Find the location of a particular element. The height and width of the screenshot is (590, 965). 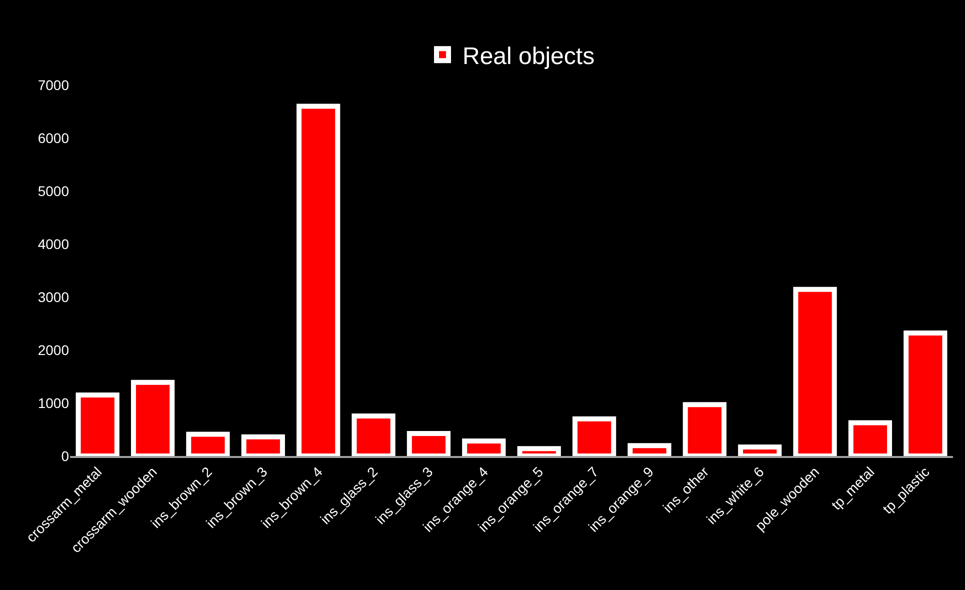

y-tick-label: 5000 is located at coordinates (54, 190).